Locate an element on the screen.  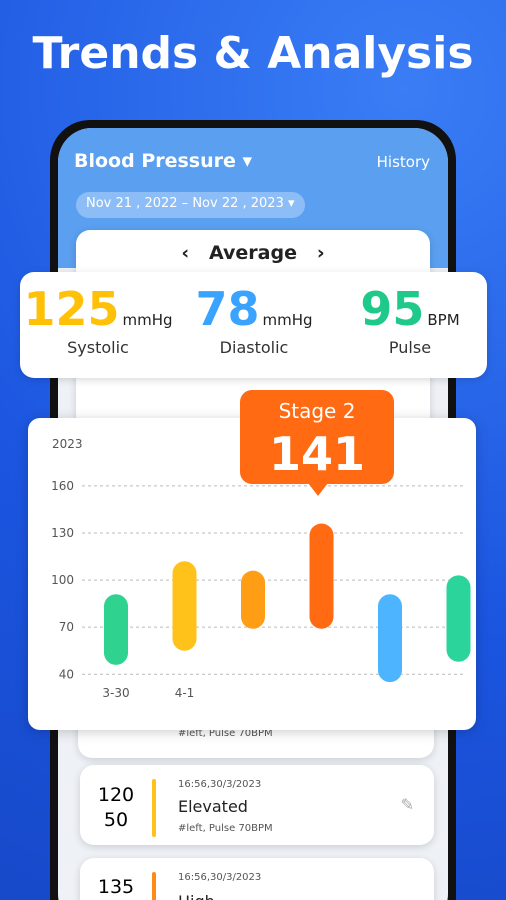
year-label: 2023 is located at coordinates (67, 444).